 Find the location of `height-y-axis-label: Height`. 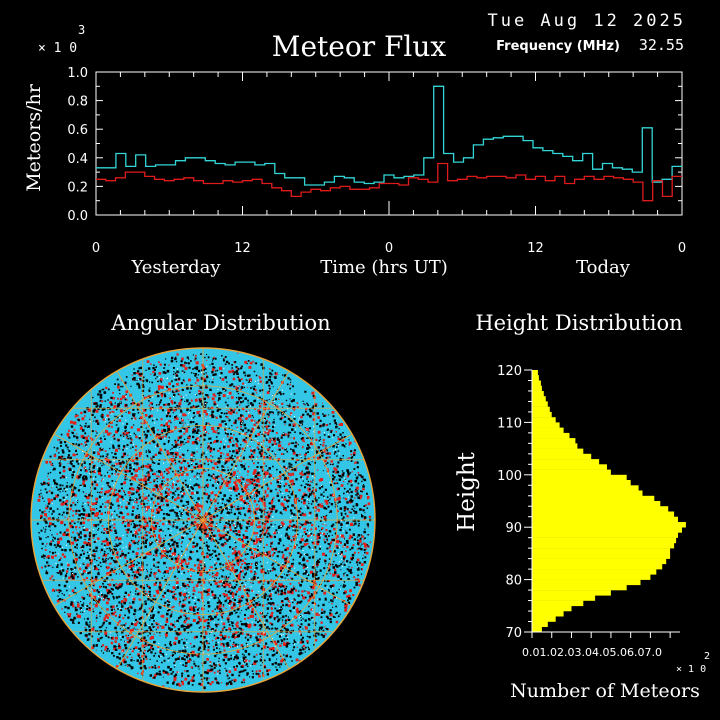

height-y-axis-label: Height is located at coordinates (467, 491).